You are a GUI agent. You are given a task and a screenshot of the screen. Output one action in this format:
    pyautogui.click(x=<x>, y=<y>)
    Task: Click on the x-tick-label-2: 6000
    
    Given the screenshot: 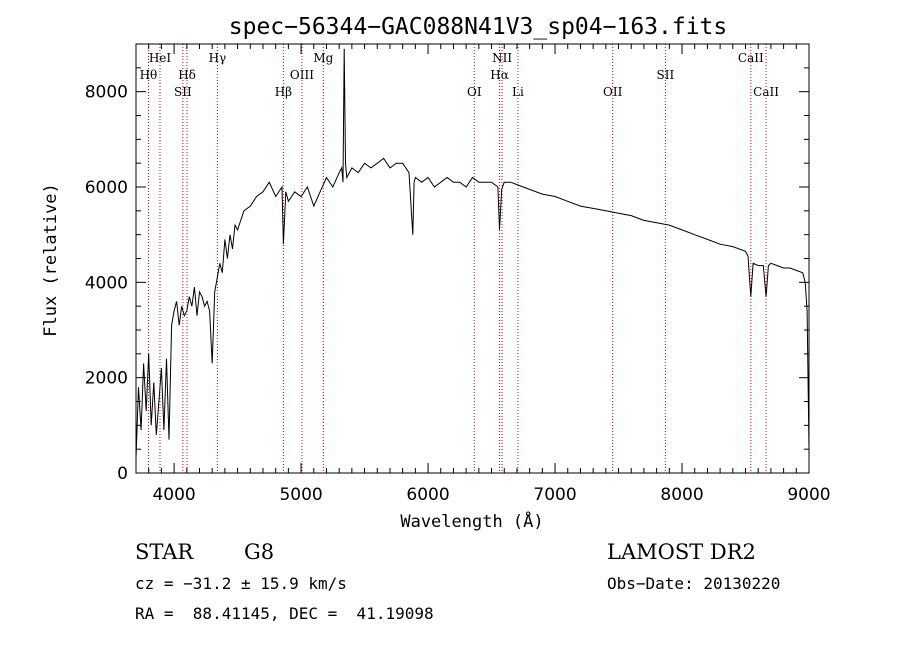 What is the action you would take?
    pyautogui.click(x=427, y=495)
    